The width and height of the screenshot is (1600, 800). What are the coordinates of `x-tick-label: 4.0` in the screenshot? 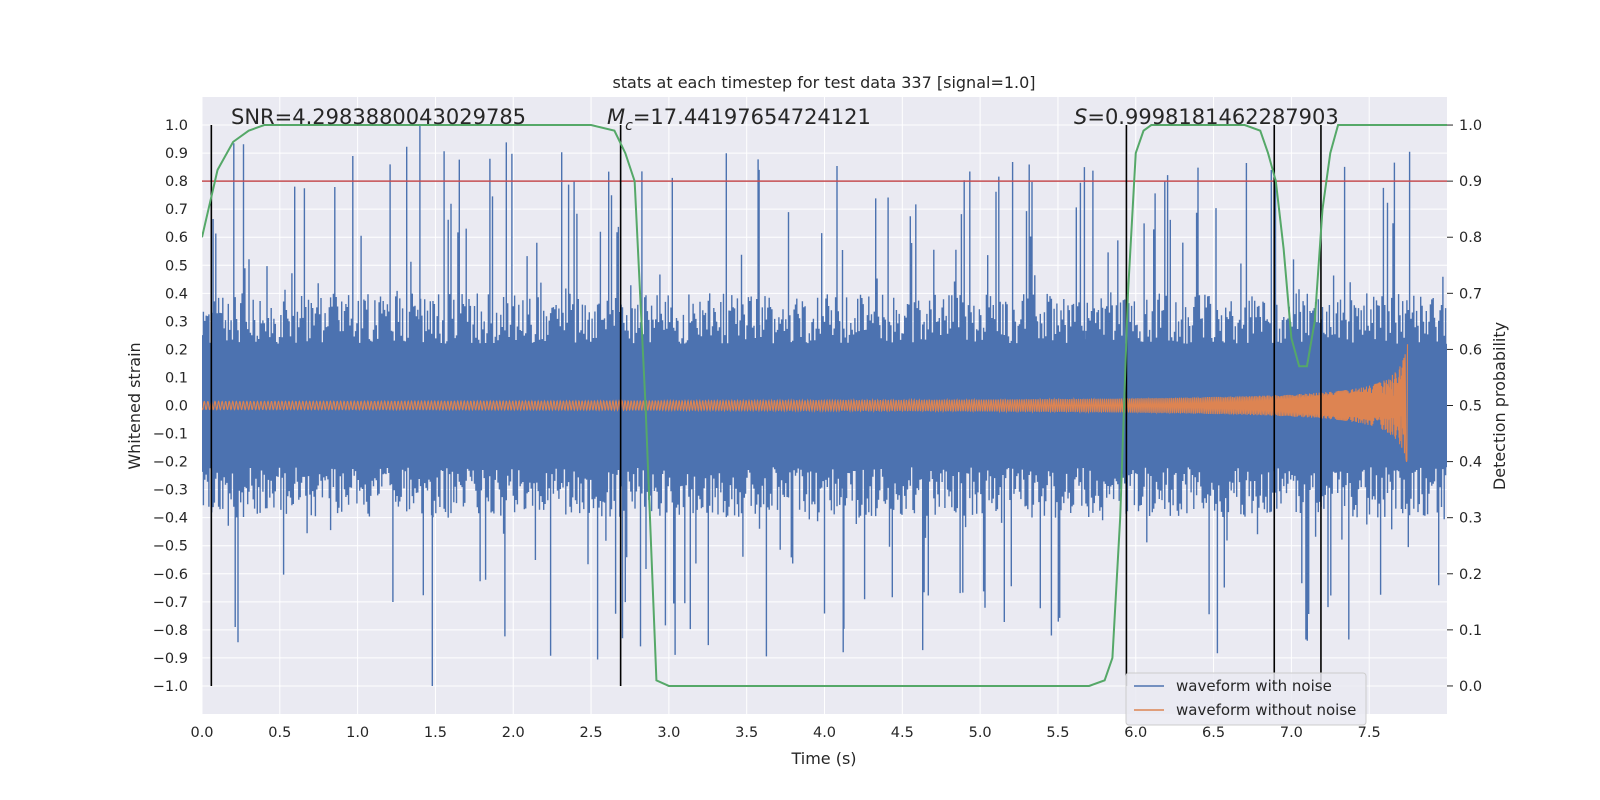 It's located at (824, 733).